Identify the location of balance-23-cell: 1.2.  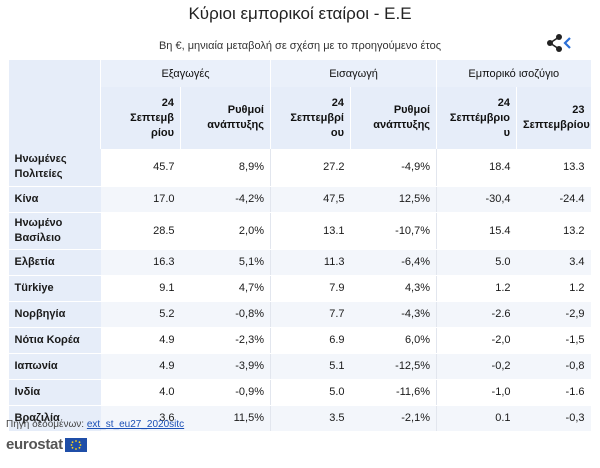
(553, 288).